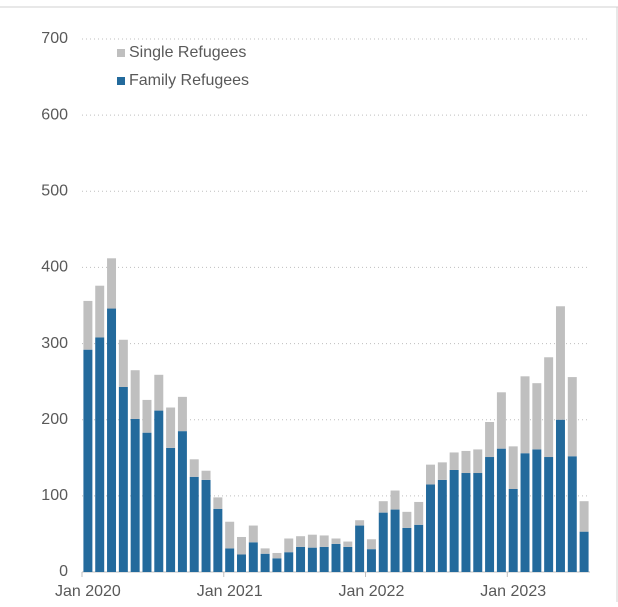 This screenshot has width=618, height=607. I want to click on y-tick-label: 100, so click(54, 495).